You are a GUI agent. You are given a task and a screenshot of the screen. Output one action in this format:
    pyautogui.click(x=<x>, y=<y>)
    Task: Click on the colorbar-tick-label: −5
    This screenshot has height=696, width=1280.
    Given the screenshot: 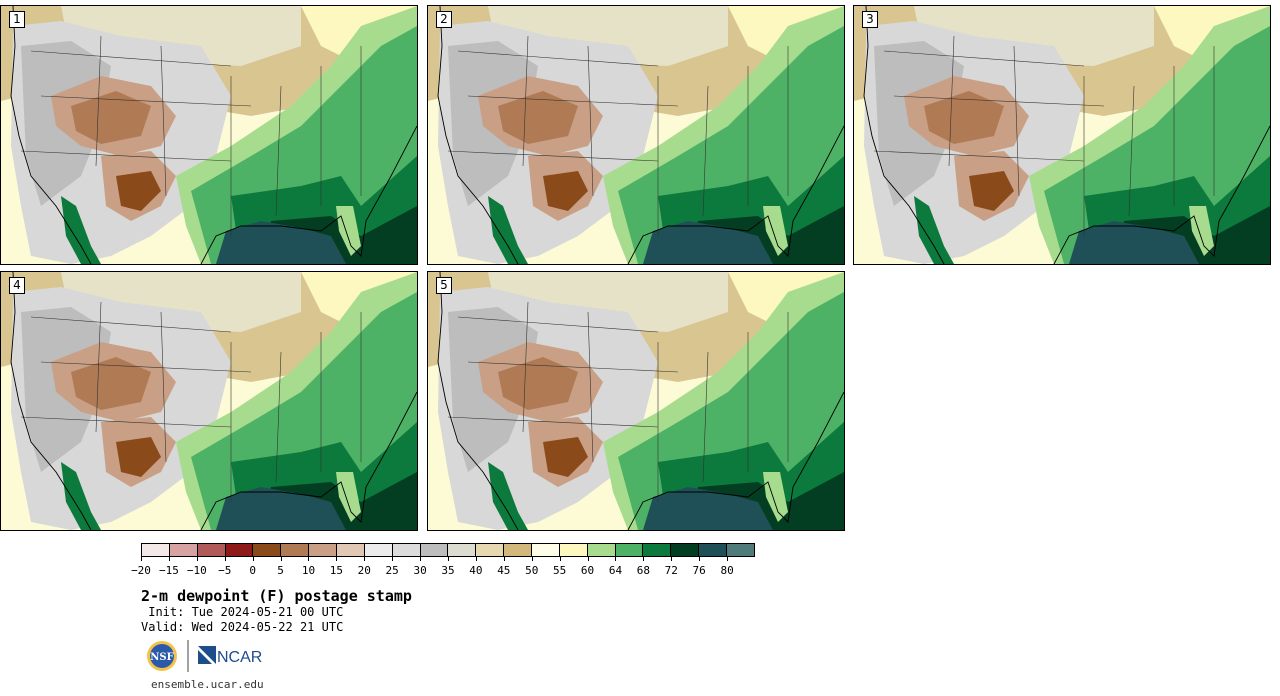 What is the action you would take?
    pyautogui.click(x=225, y=570)
    